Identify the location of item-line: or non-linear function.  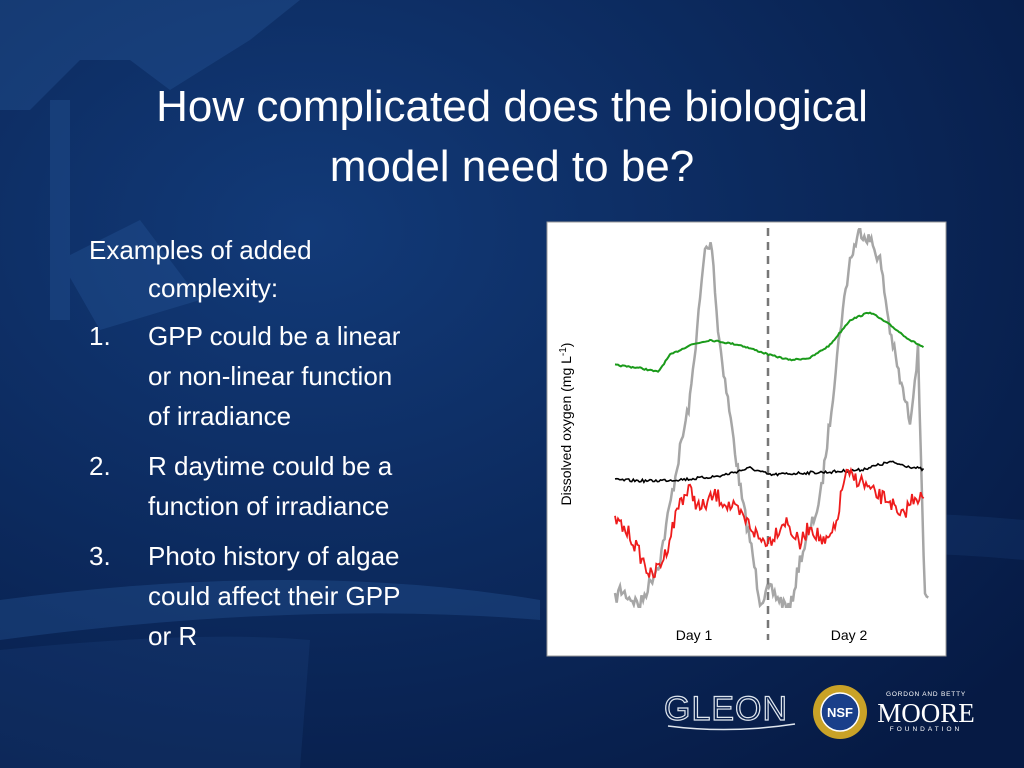
(270, 376).